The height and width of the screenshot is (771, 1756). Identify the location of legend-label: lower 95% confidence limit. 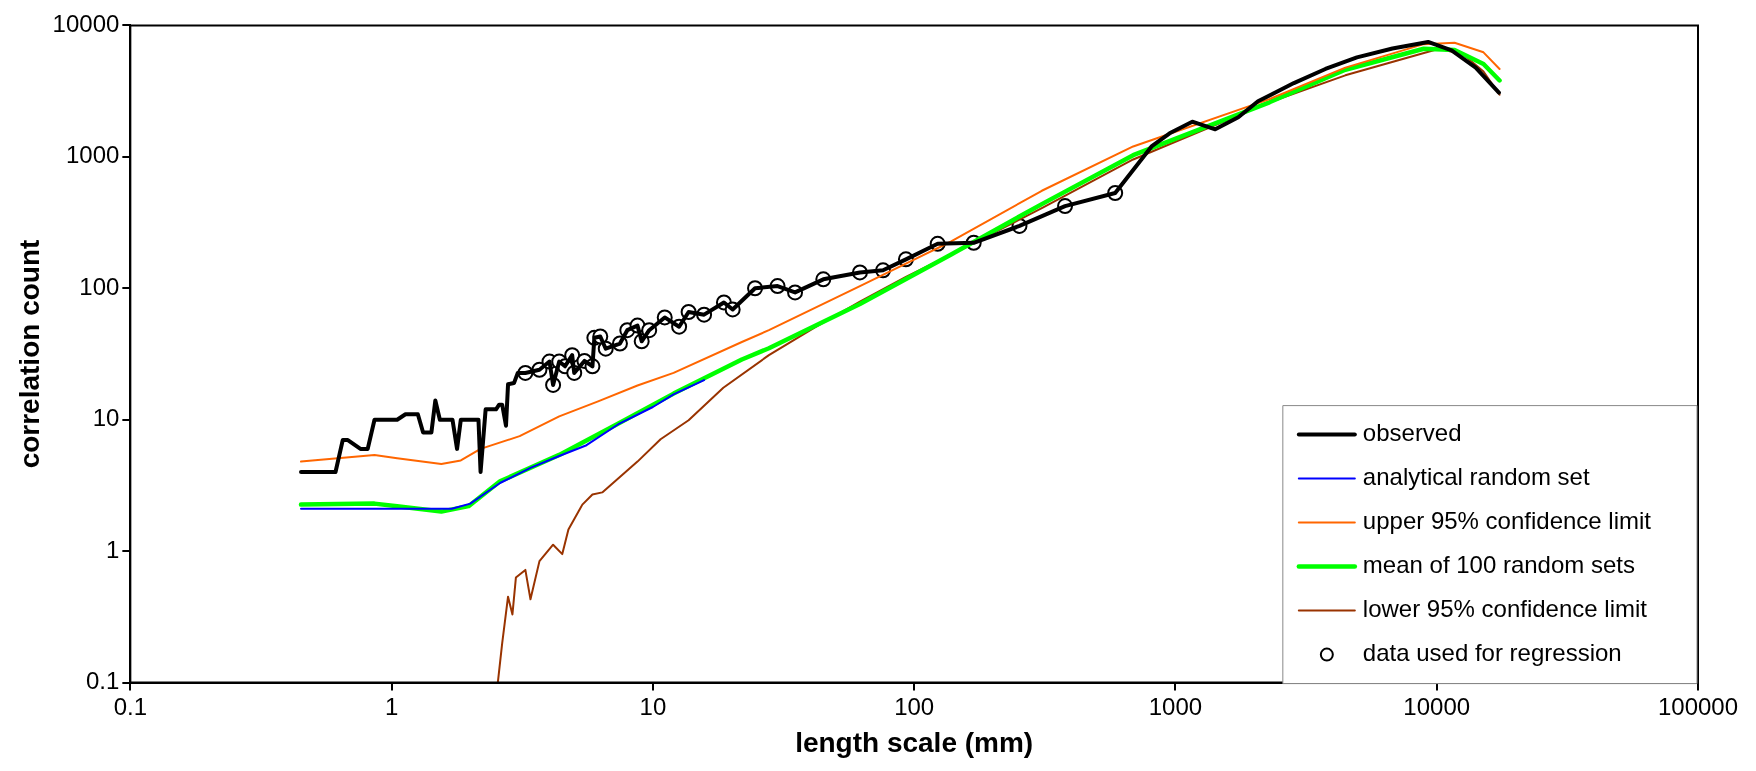
(1505, 609).